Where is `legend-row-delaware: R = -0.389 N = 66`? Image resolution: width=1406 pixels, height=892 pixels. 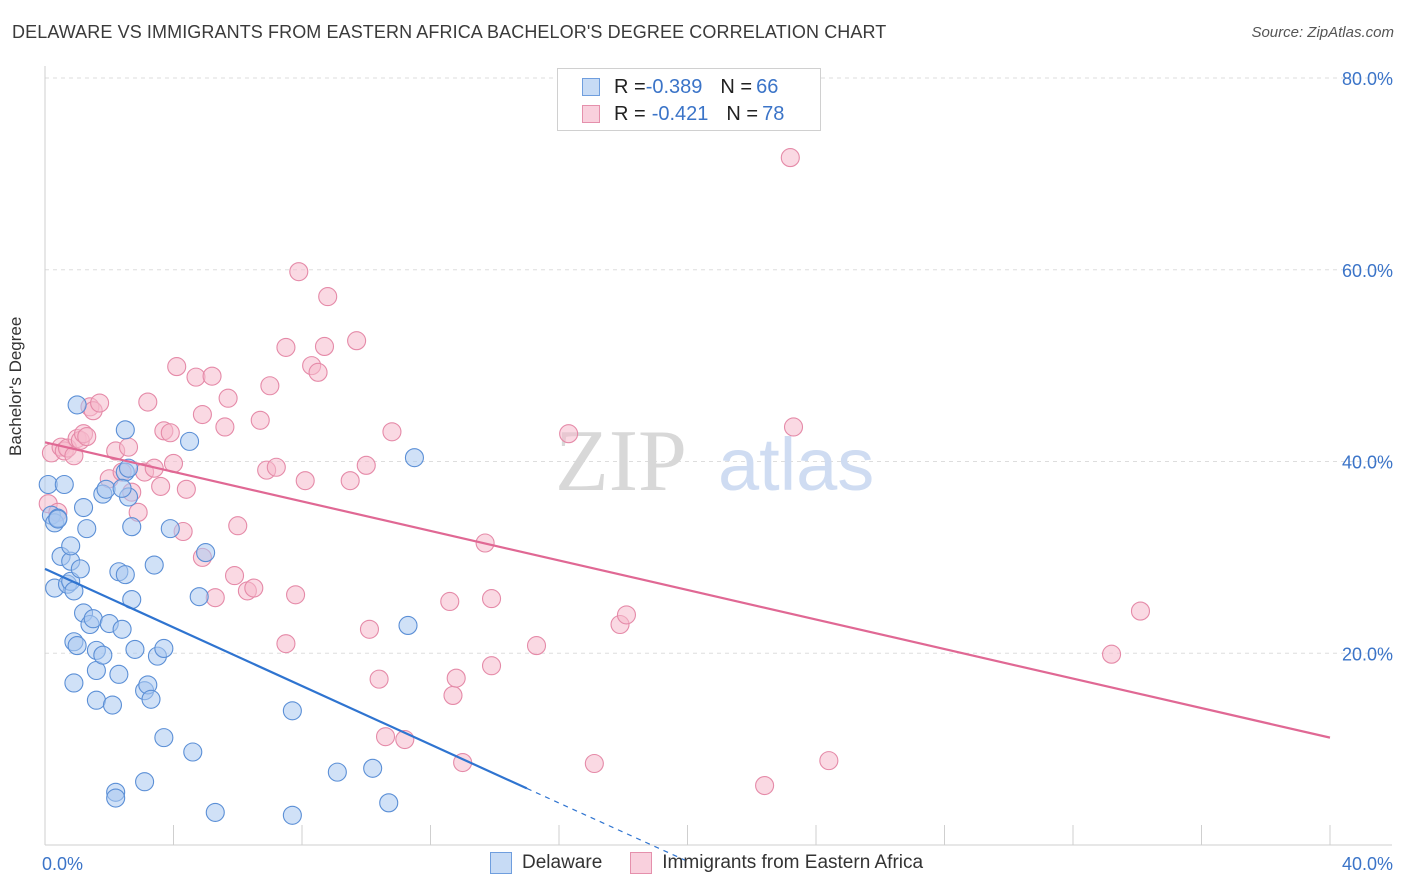 legend-row-delaware: R = -0.389 N = 66 is located at coordinates (680, 87).